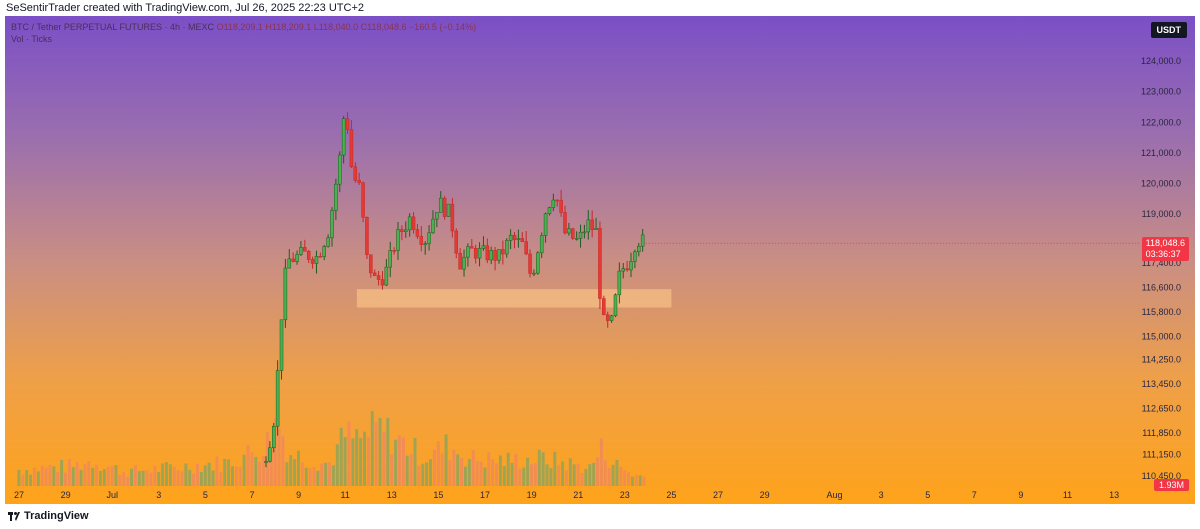  Describe the element at coordinates (600, 516) in the screenshot. I see `footer: TradingView` at that location.